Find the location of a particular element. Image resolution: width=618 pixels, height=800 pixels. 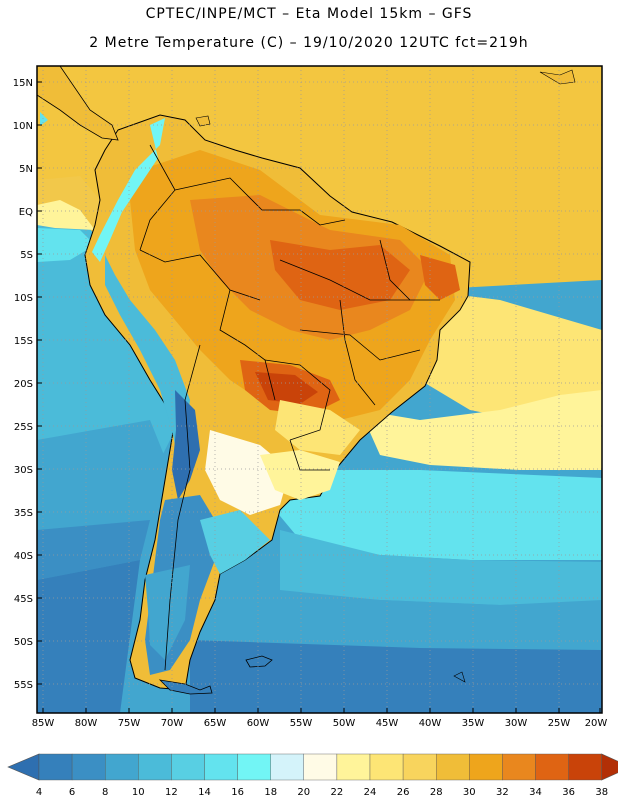

lon-label: 65W is located at coordinates (215, 723).